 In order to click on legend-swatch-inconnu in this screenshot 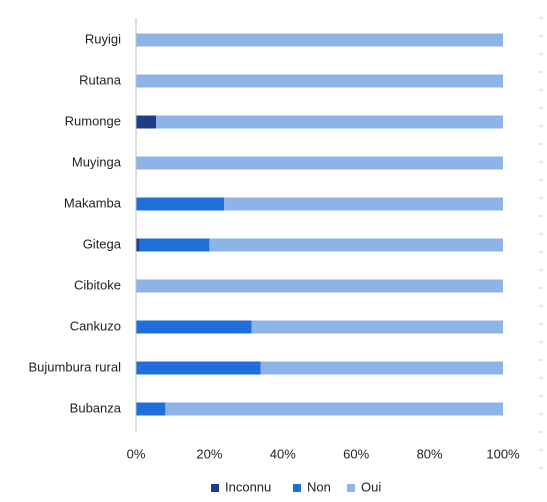, I will do `click(215, 488)`.